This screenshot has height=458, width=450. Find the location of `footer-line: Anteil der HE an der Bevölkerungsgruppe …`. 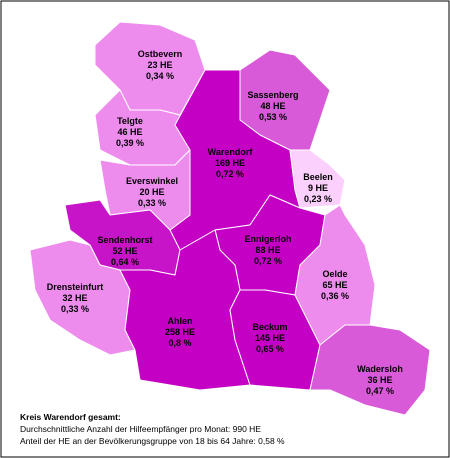

footer-line: Anteil der HE an der Bevölkerungsgruppe … is located at coordinates (152, 441).